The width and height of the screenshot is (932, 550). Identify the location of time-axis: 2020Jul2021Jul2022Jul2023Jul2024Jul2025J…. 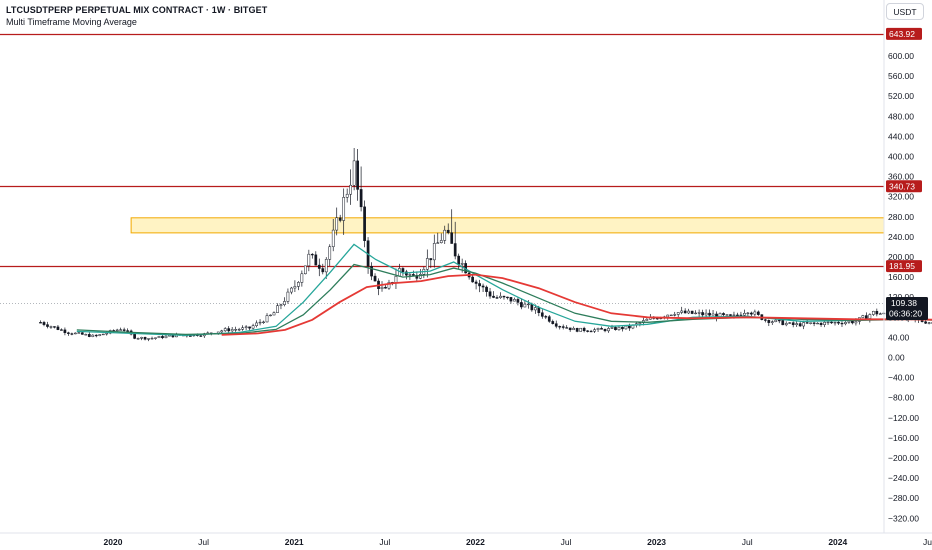
(518, 542).